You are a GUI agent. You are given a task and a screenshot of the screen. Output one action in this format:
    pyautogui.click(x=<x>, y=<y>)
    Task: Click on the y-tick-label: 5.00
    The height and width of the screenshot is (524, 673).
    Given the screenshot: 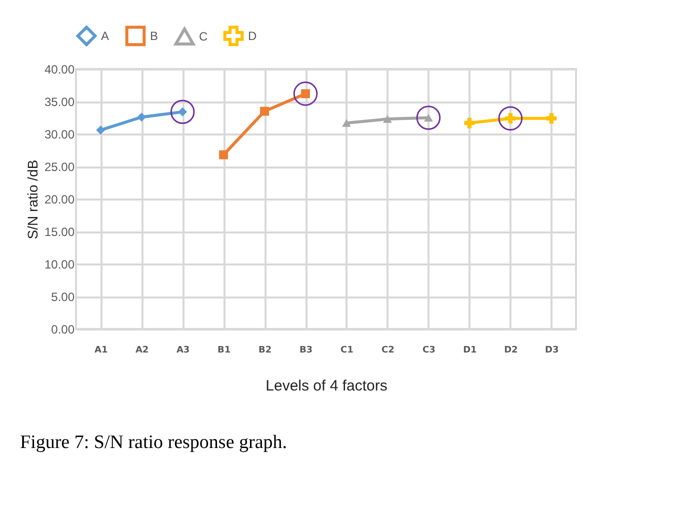 What is the action you would take?
    pyautogui.click(x=63, y=297)
    